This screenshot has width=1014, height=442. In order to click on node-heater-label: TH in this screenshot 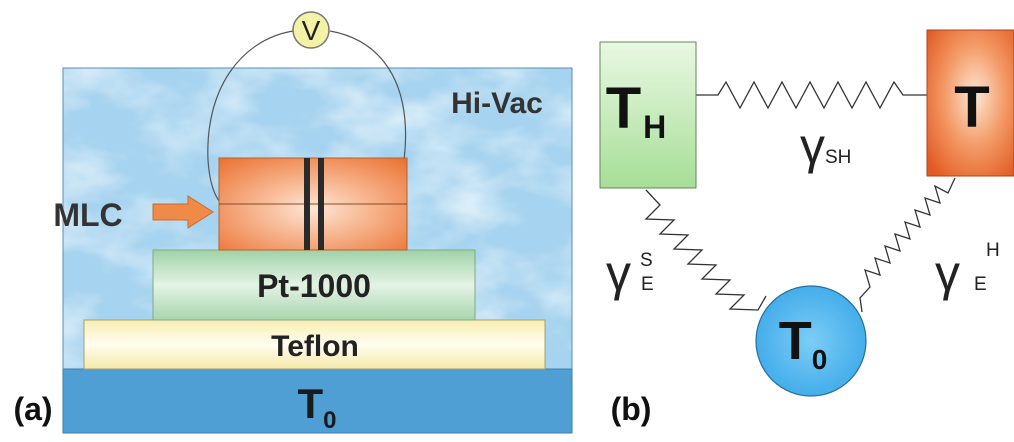, I will do `click(636, 110)`.